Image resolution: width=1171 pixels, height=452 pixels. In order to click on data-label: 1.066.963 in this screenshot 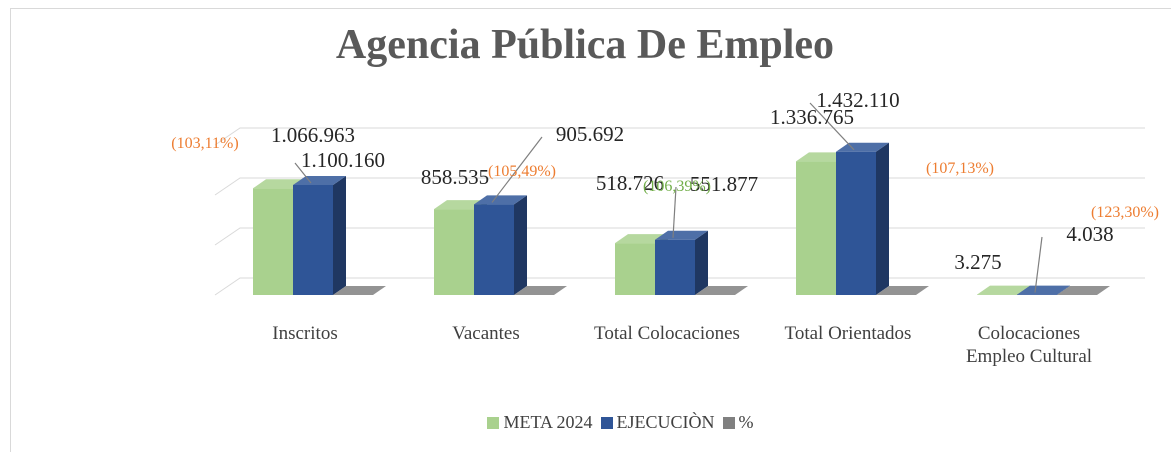, I will do `click(313, 135)`.